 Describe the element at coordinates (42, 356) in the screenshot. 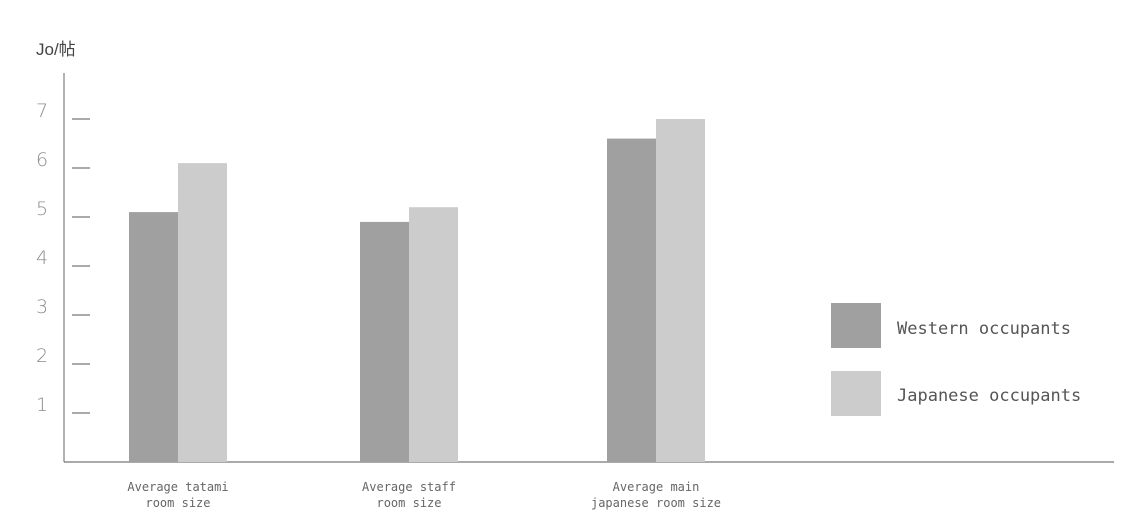

I see `y-tick-label: 2` at that location.